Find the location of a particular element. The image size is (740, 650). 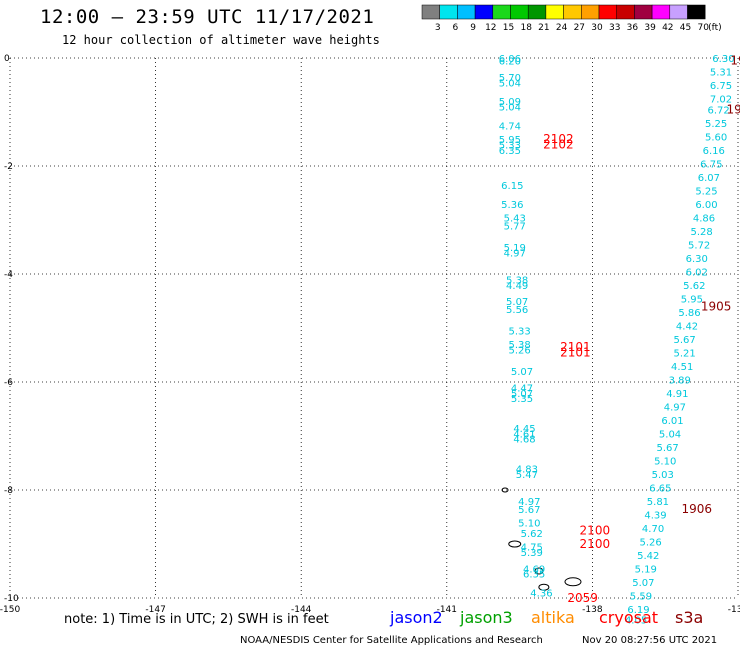

lat-tick-label: -4 is located at coordinates (8, 275).